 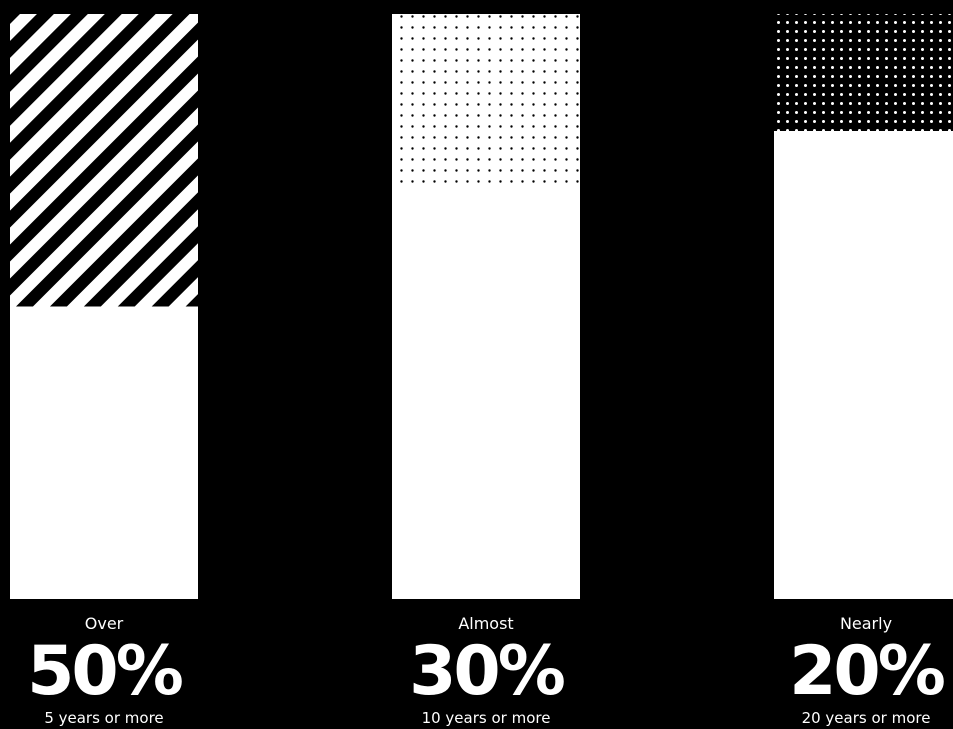 I want to click on bar-2-value-segment, so click(x=486, y=102).